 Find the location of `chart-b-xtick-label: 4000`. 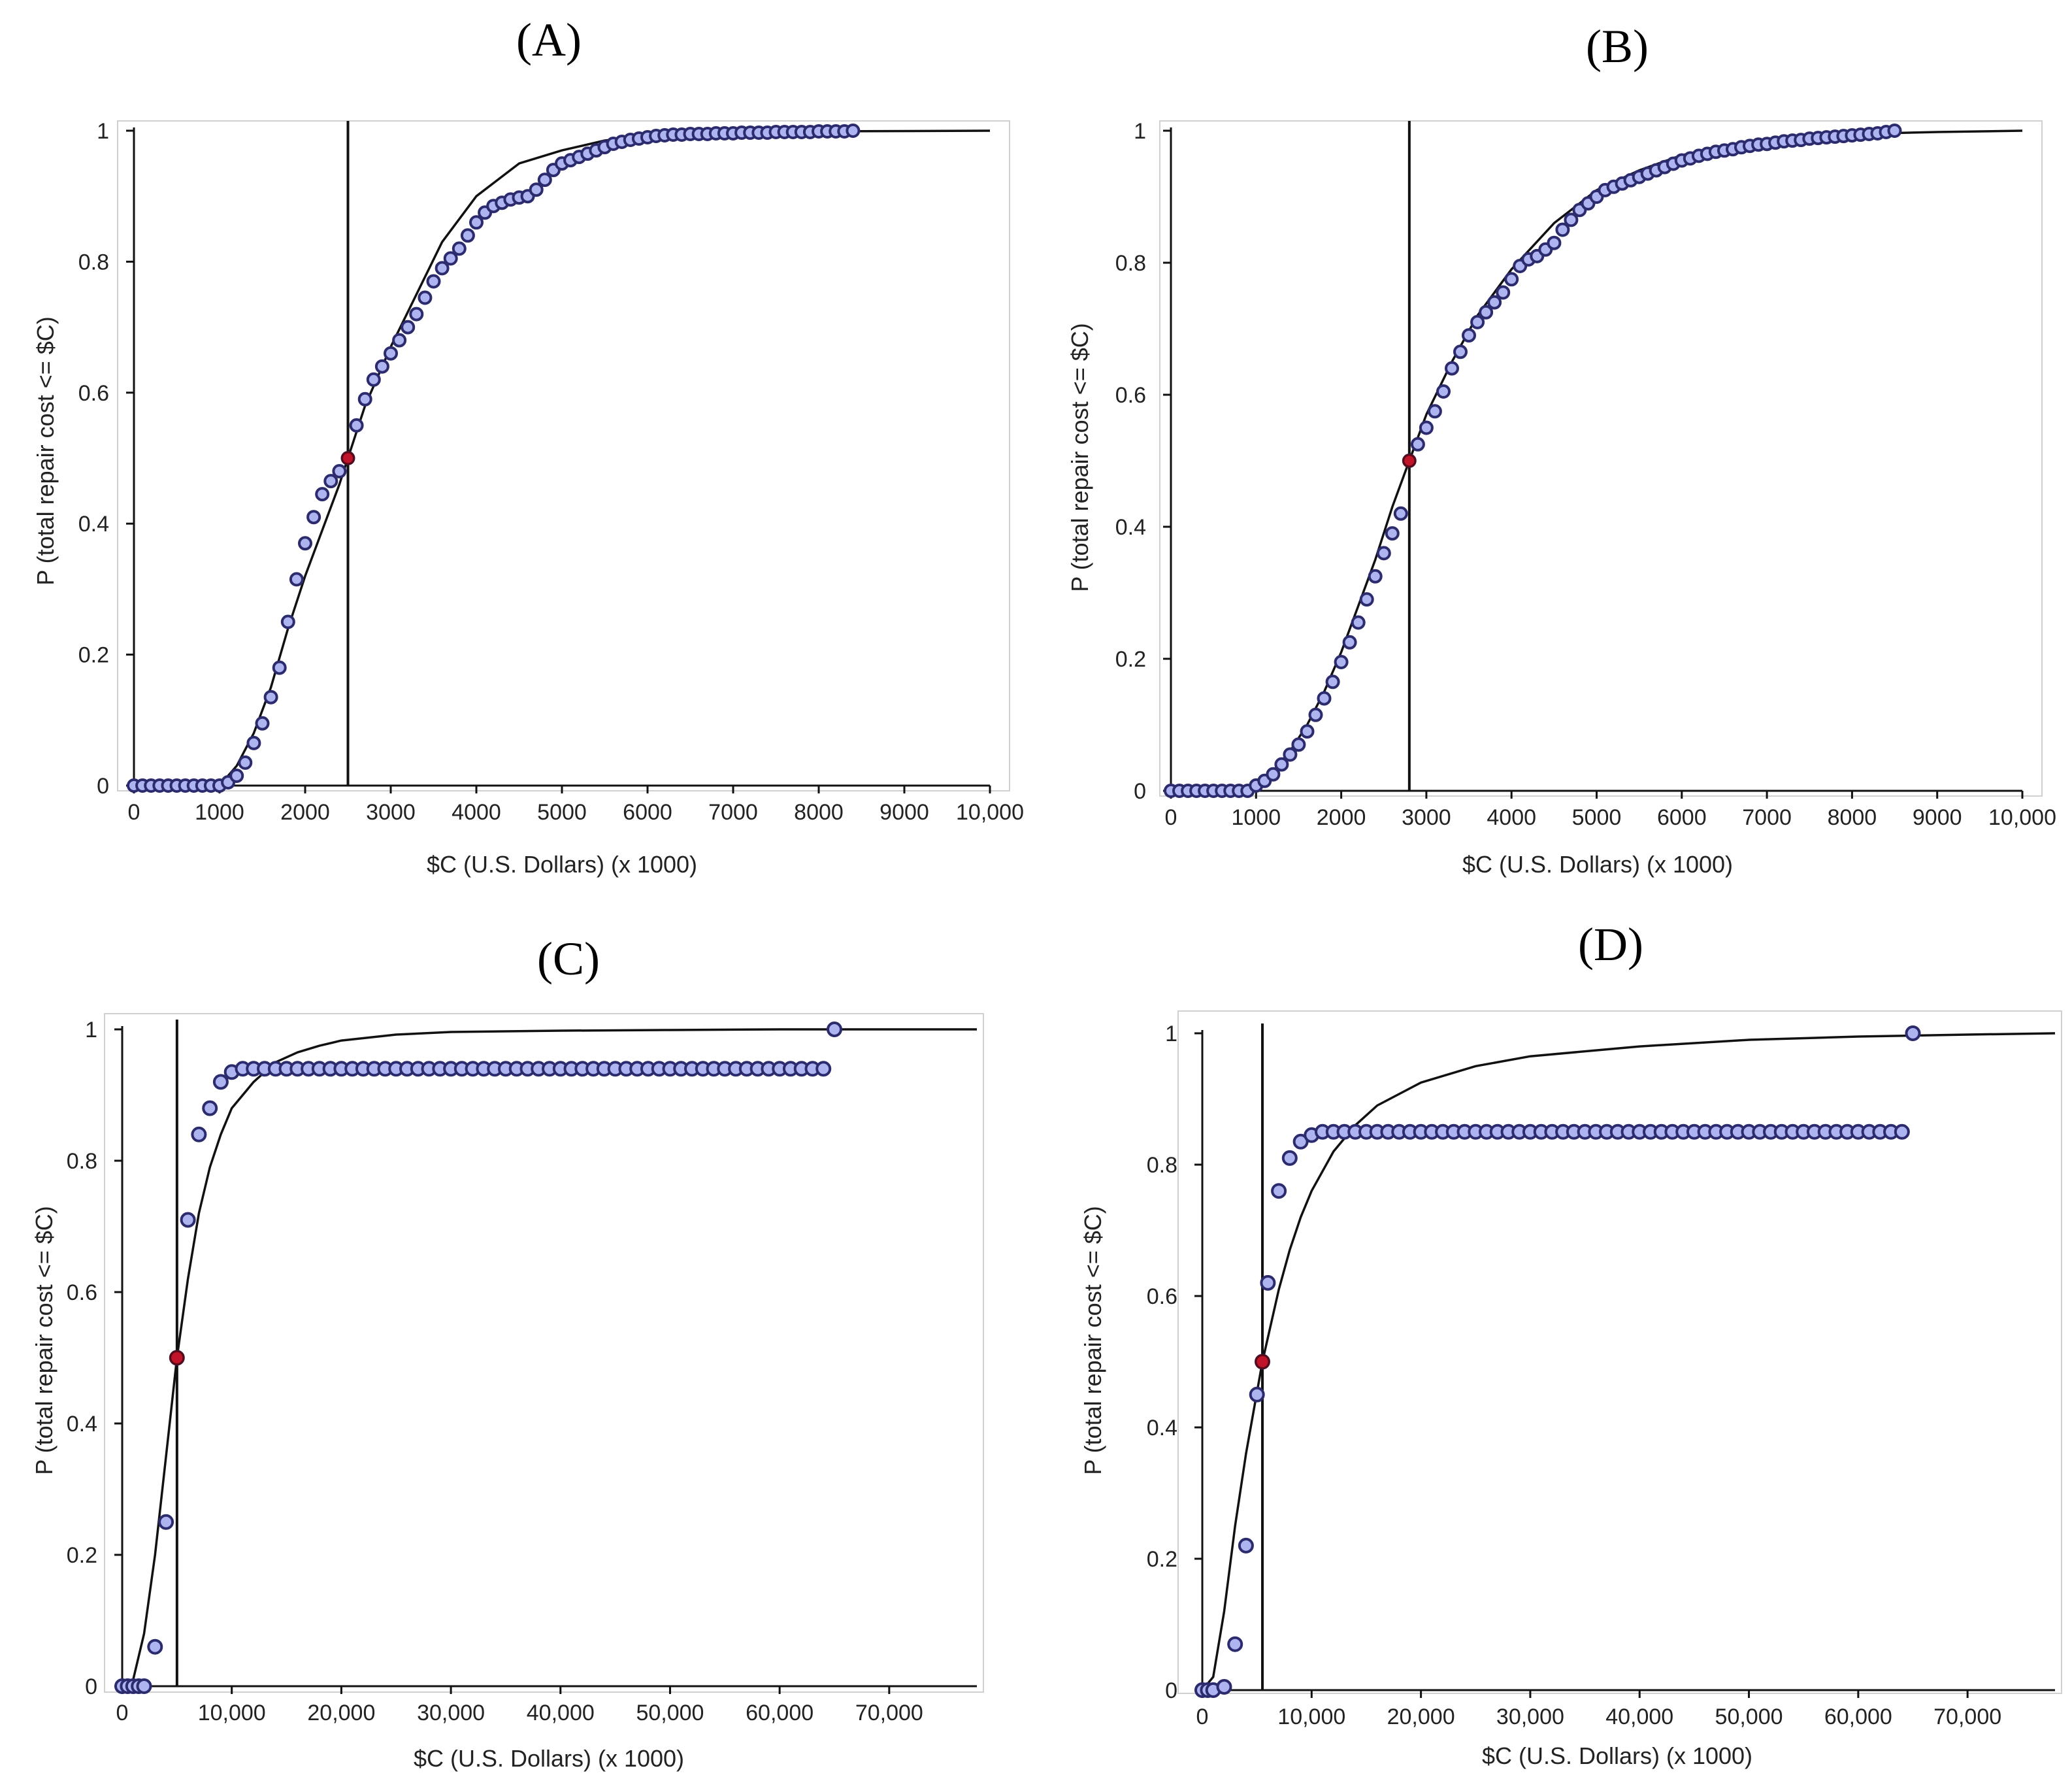

chart-b-xtick-label: 4000 is located at coordinates (1512, 817).